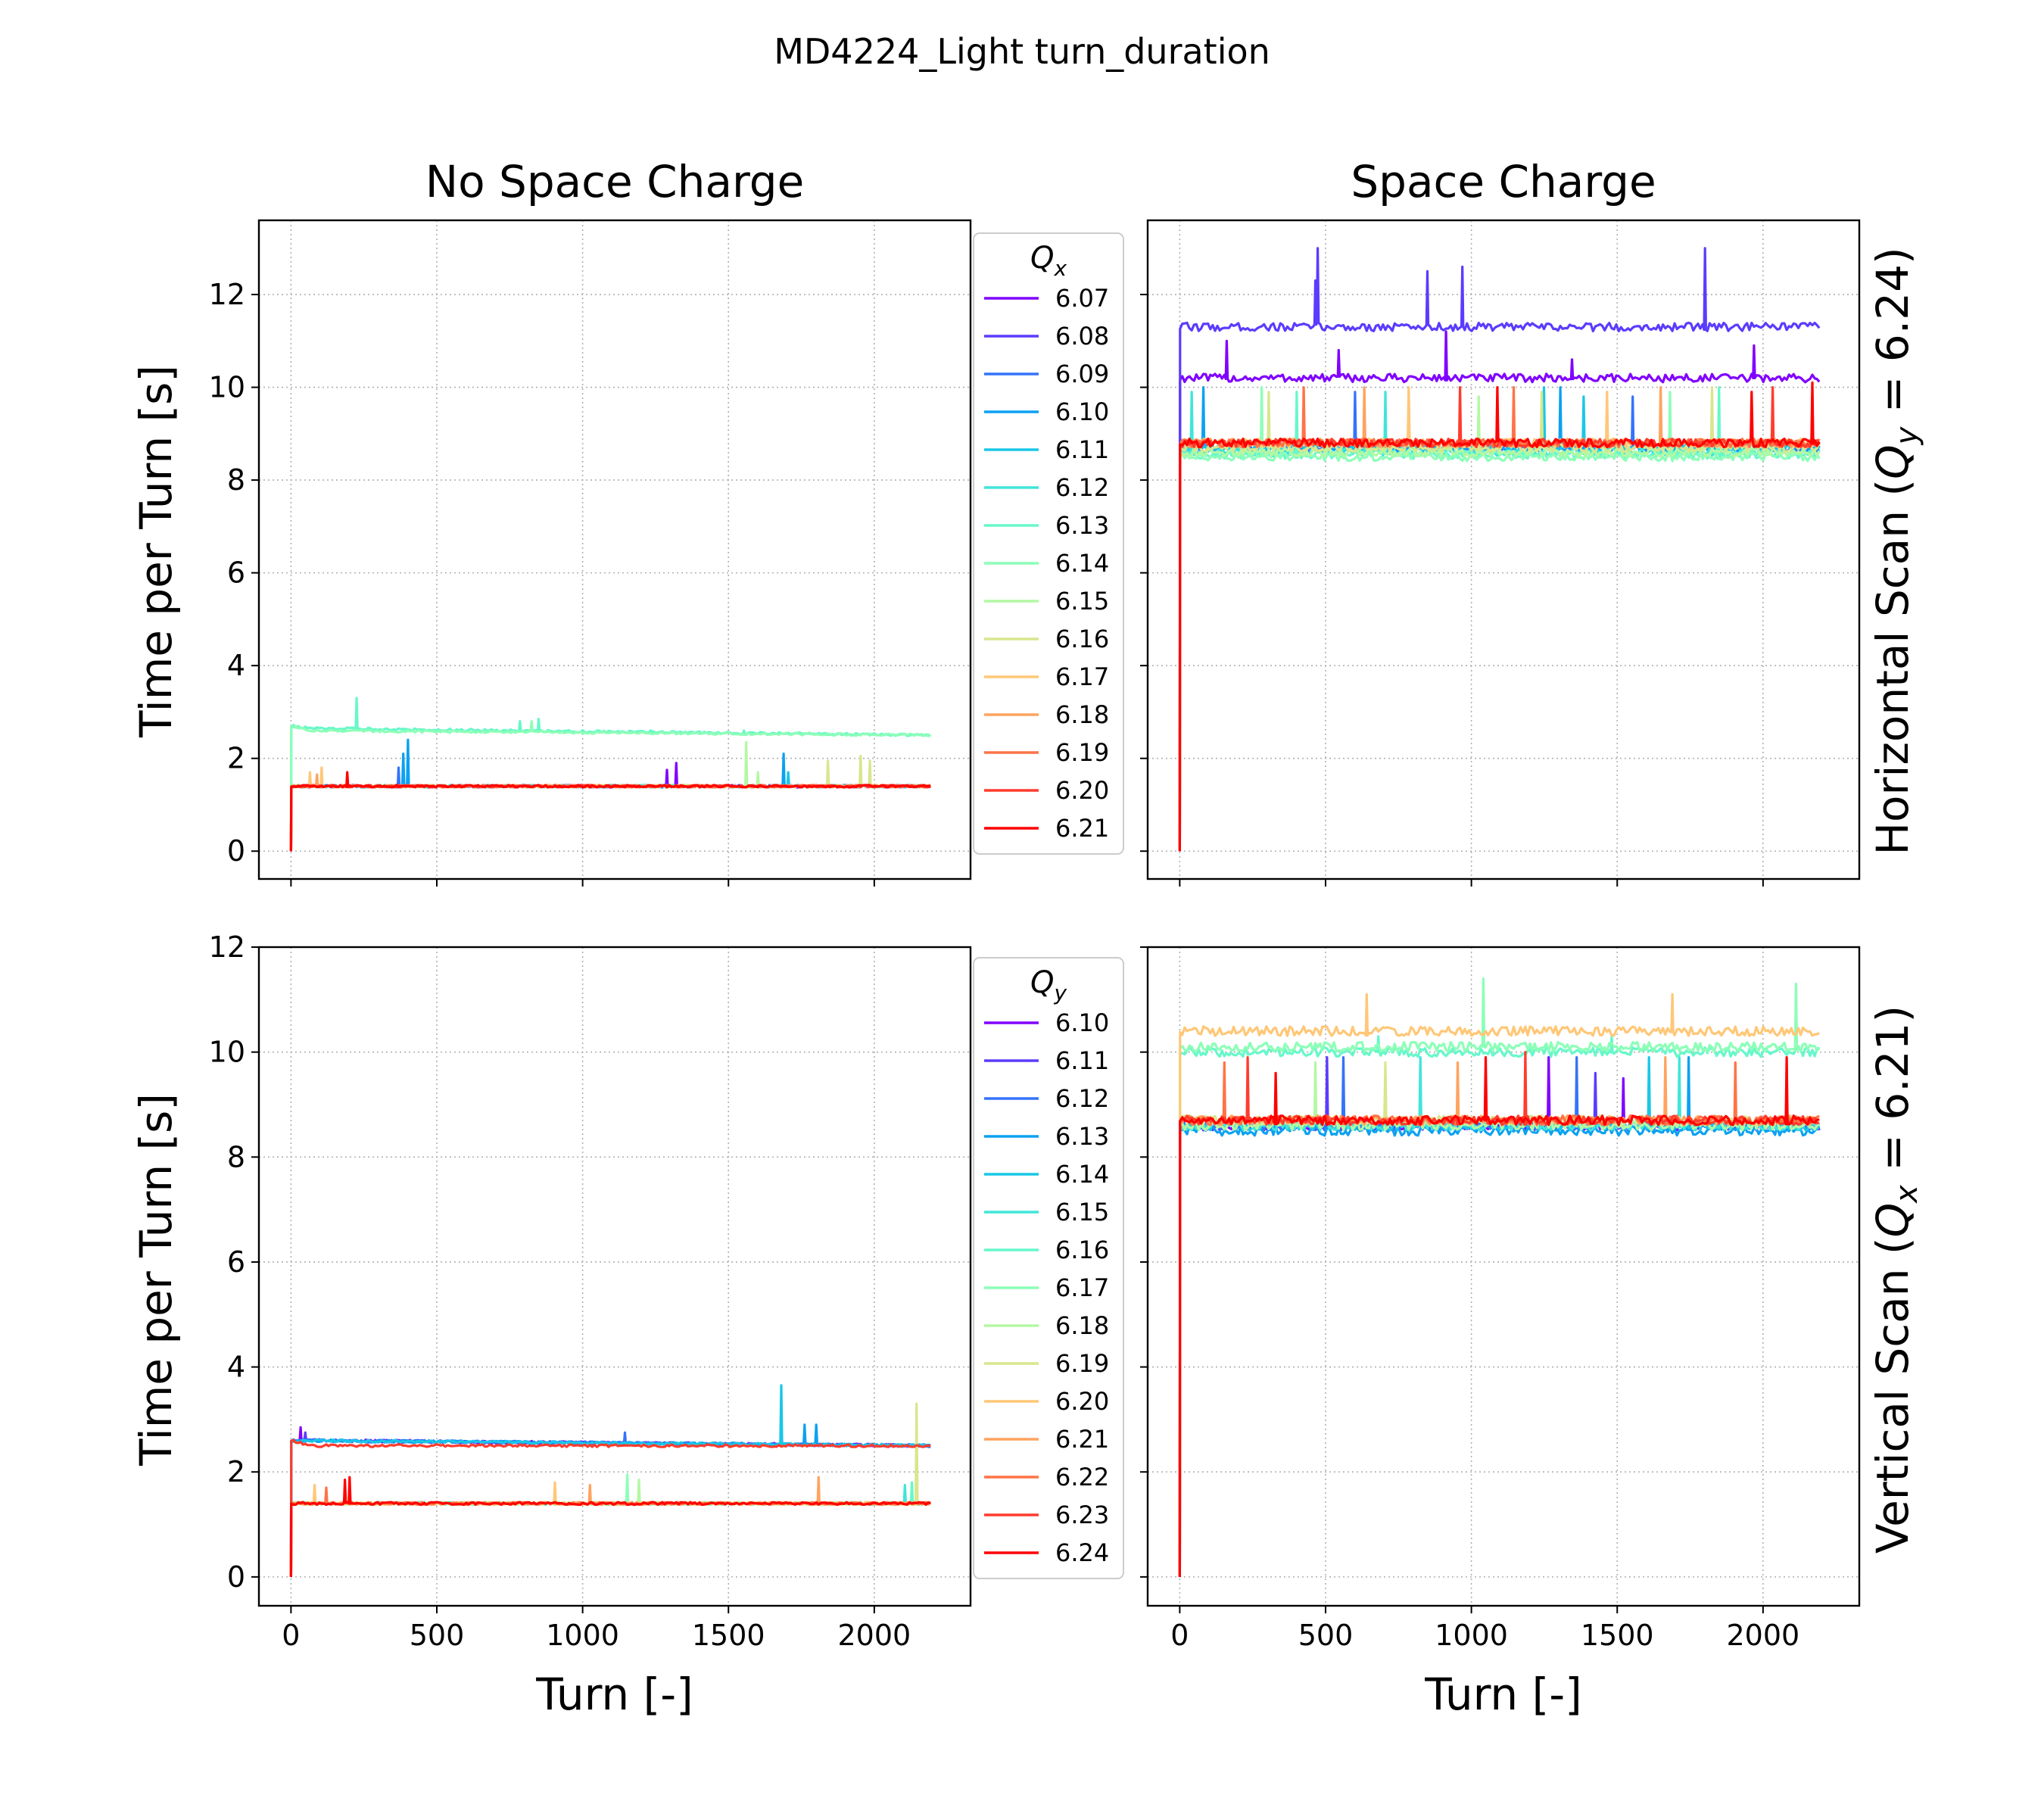 This screenshot has height=1817, width=2044. I want to click on series-line-6.14, so click(610, 786).